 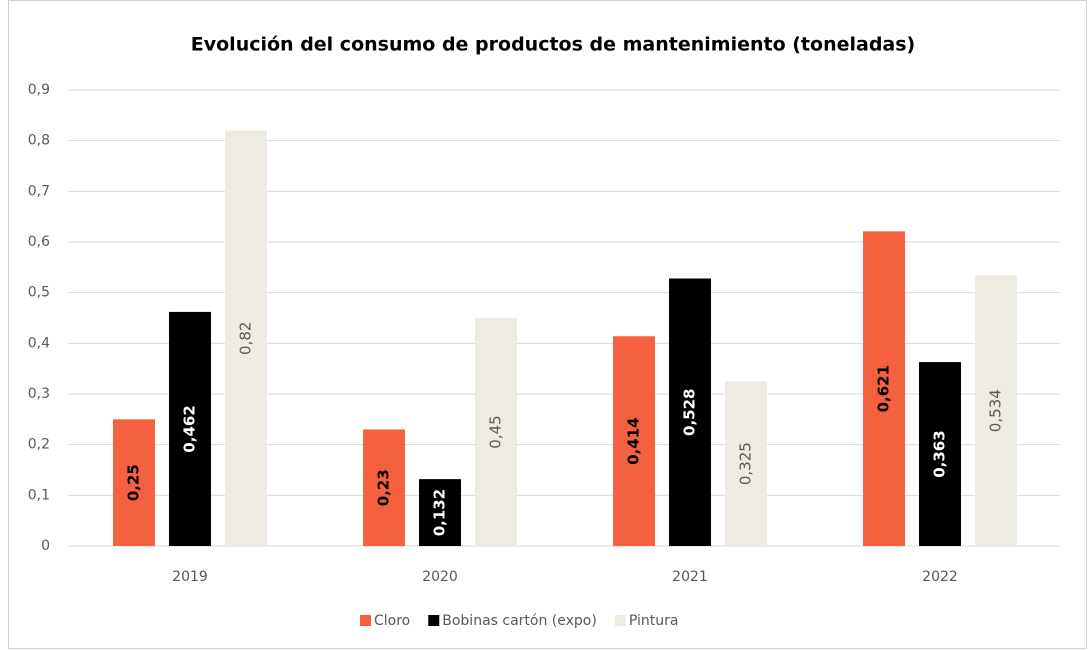 What do you see at coordinates (39, 141) in the screenshot?
I see `y-tick-label: 0,8` at bounding box center [39, 141].